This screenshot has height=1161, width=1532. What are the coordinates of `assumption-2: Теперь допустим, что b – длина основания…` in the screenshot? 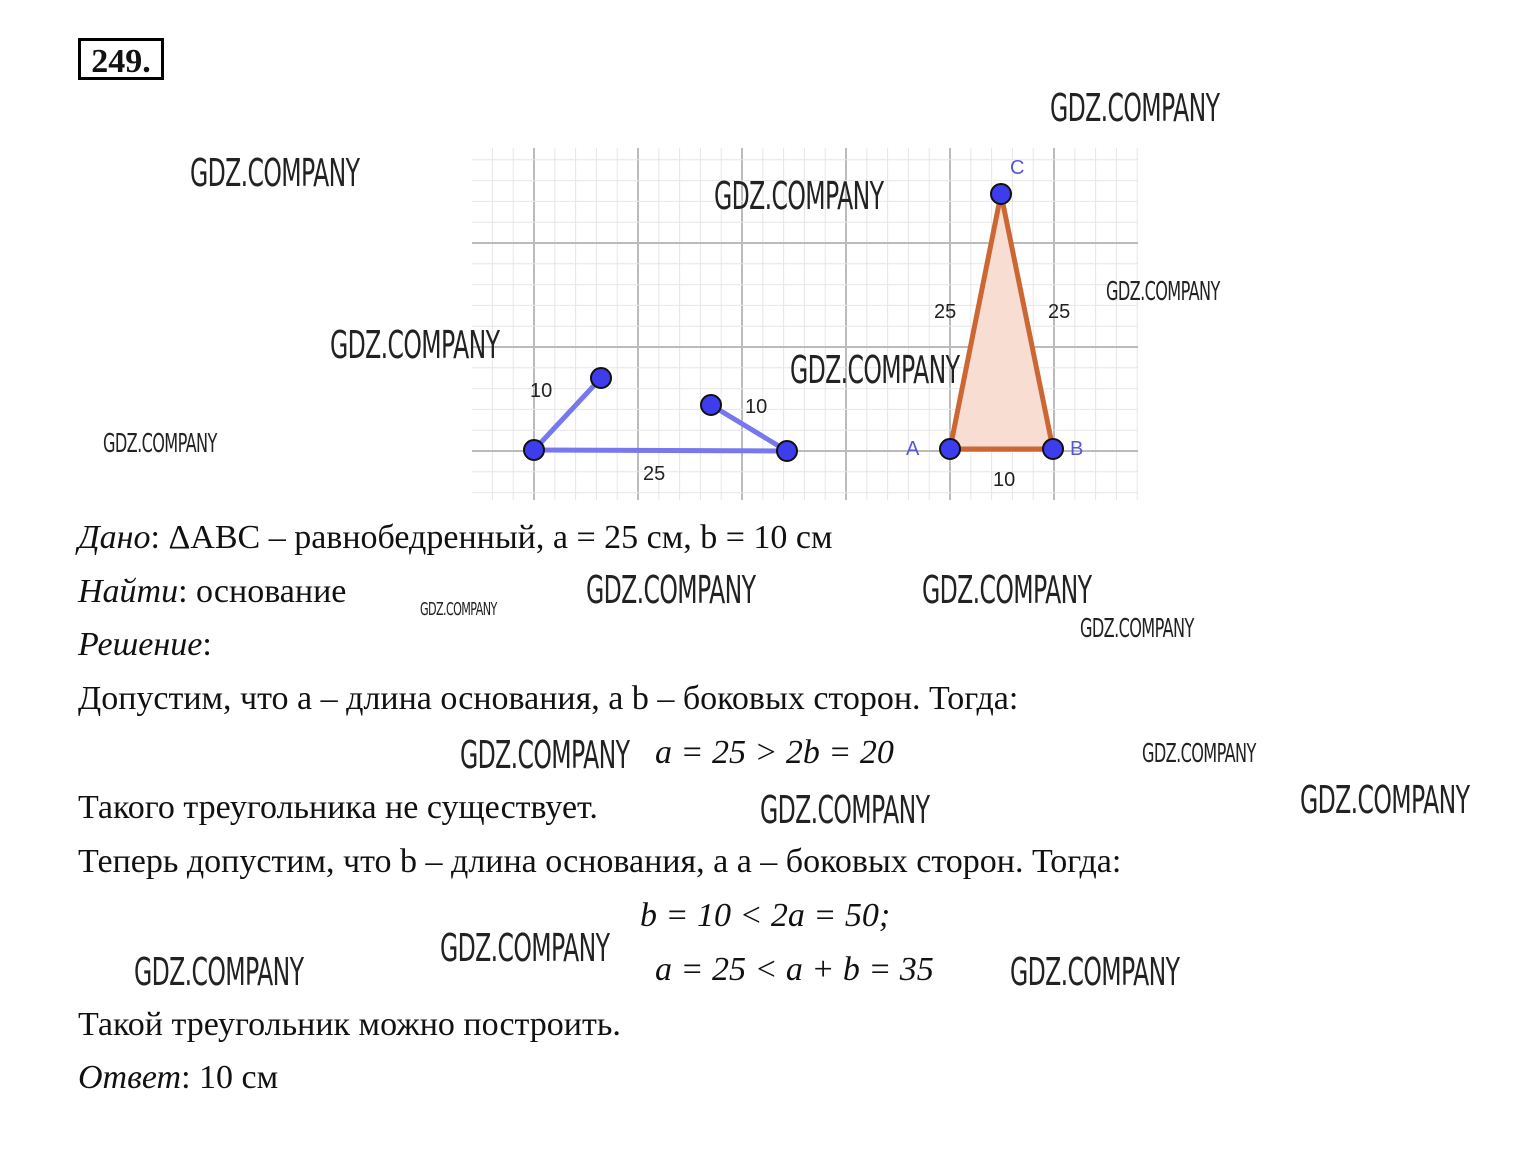 It's located at (600, 861).